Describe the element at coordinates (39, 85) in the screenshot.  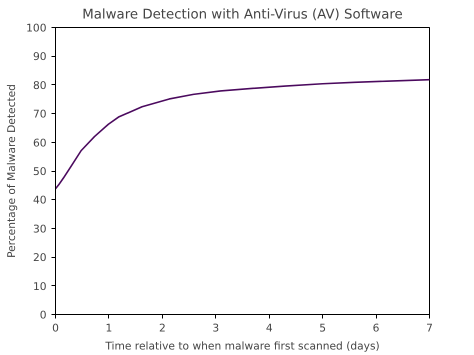
I see `y-tick-label: 80` at that location.